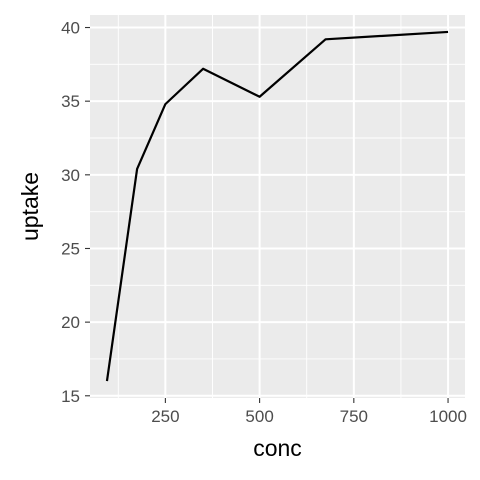  Describe the element at coordinates (70, 396) in the screenshot. I see `y-tick-label: 15` at that location.